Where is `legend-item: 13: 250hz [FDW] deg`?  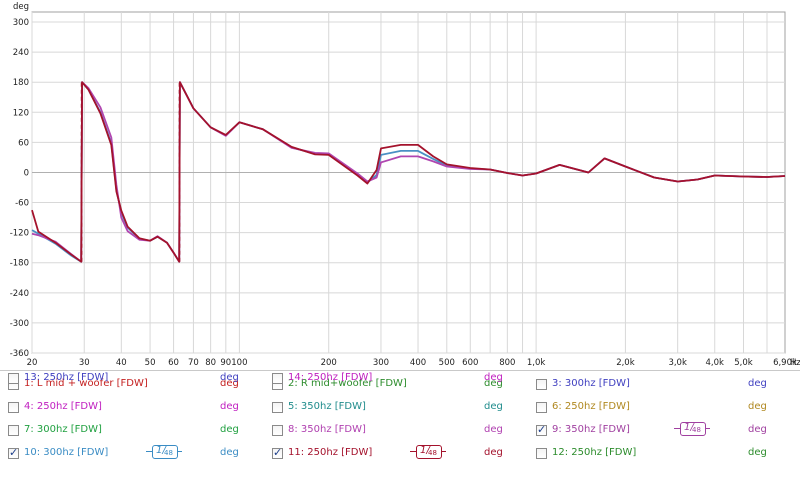
legend-item: 13: 250hz [FDW] deg is located at coordinates (133, 380).